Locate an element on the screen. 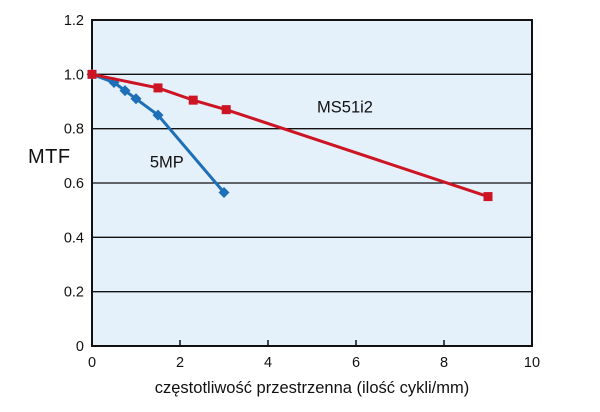  y-tick-label: 0 is located at coordinates (80, 347).